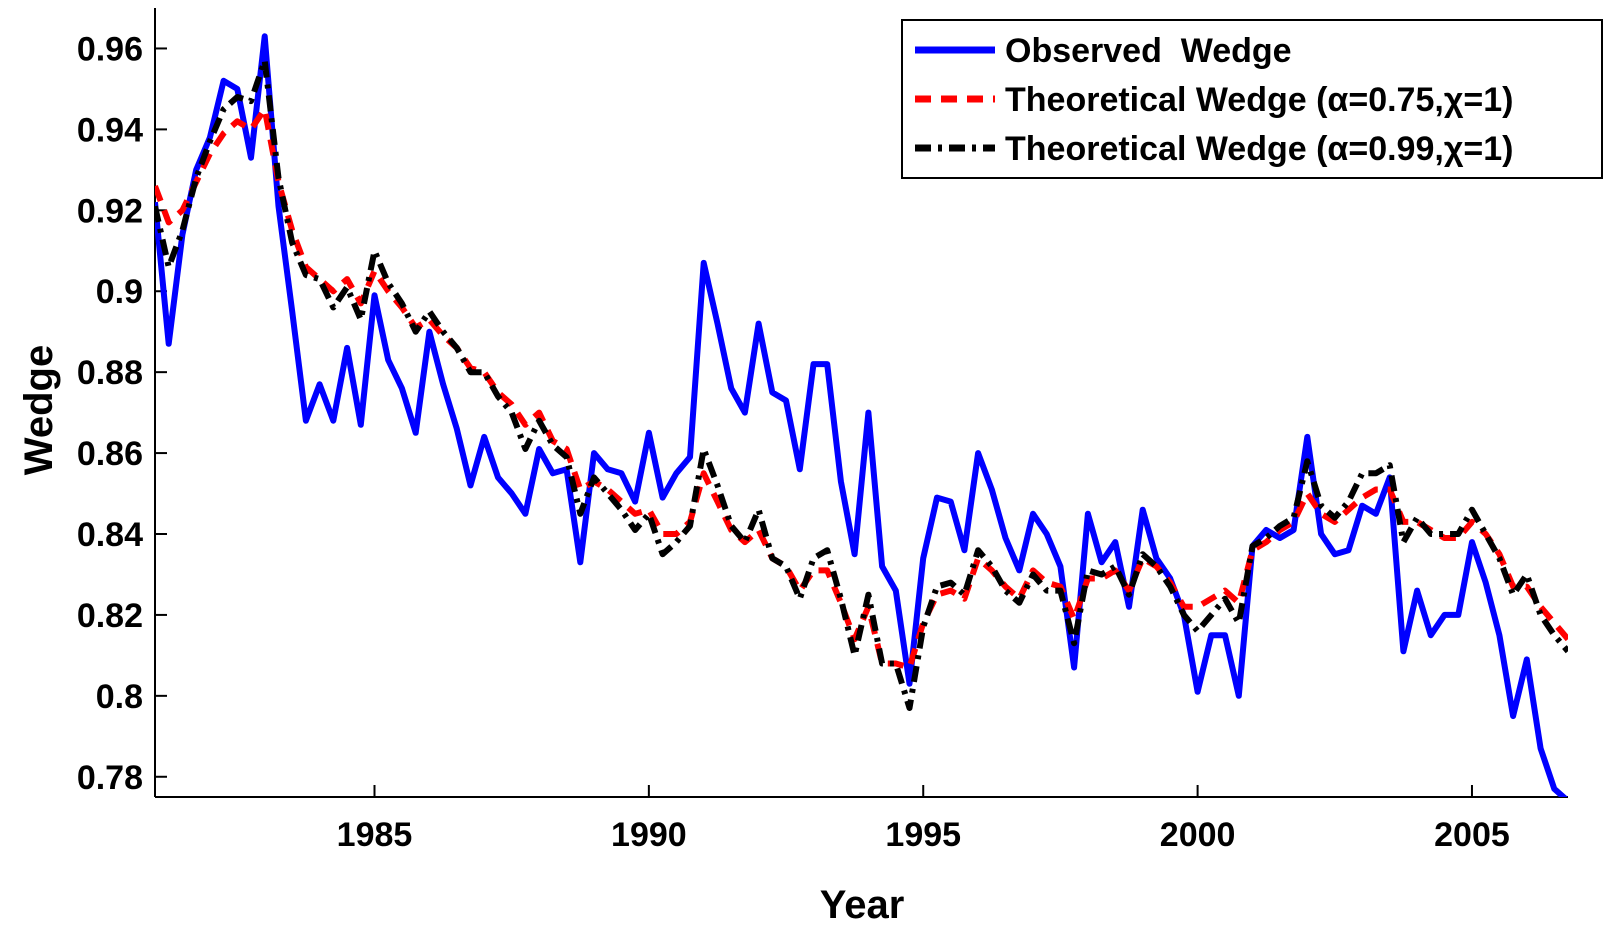  Describe the element at coordinates (1259, 100) in the screenshot. I see `legend-label-theoretical-075: Theoretical Wedge (α=0.75,χ=1)` at that location.